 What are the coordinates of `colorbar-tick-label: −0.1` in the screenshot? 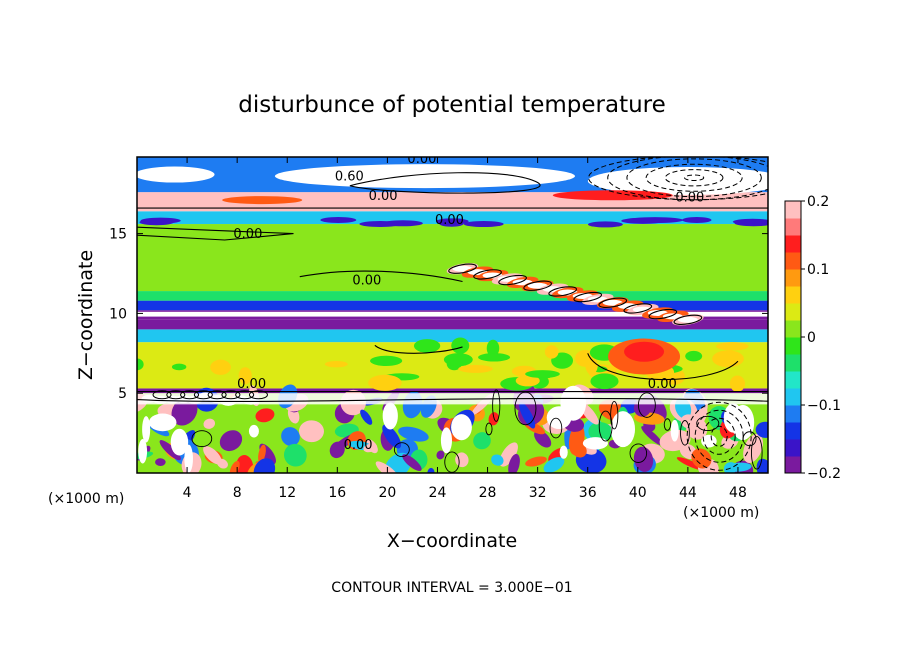 It's located at (824, 406).